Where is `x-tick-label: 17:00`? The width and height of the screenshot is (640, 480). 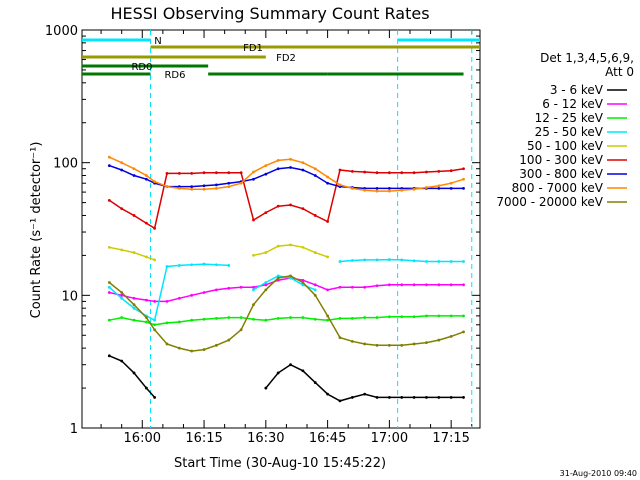 x-tick-label: 17:00 is located at coordinates (389, 438).